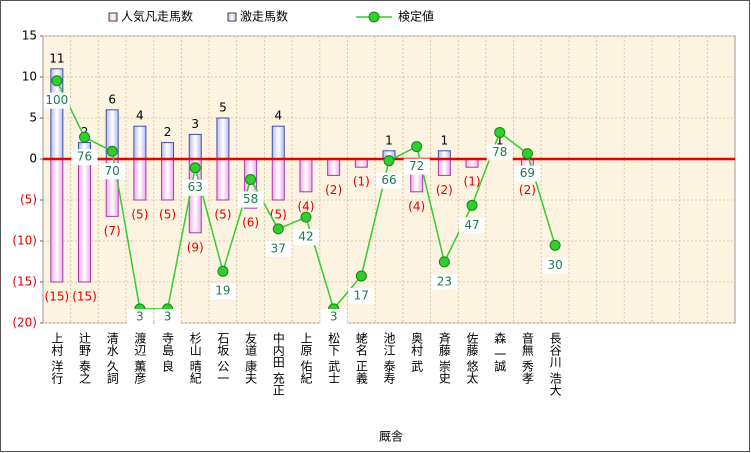 The image size is (751, 453). What do you see at coordinates (33, 118) in the screenshot?
I see `y-tick-label: 5` at bounding box center [33, 118].